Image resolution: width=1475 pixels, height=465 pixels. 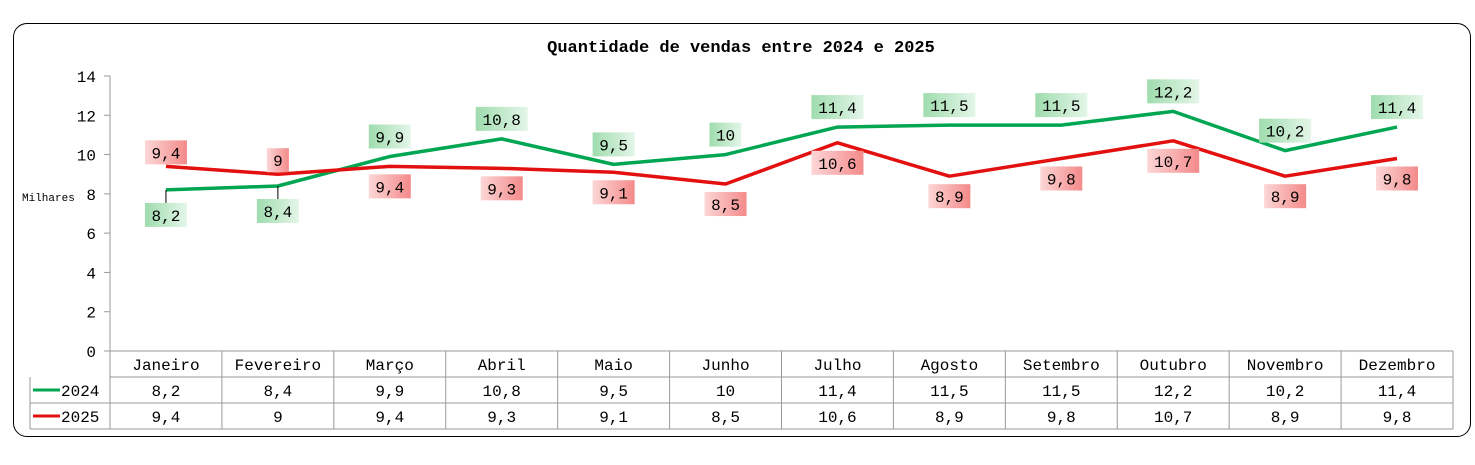 I want to click on legend-label: 2025, so click(x=80, y=418).